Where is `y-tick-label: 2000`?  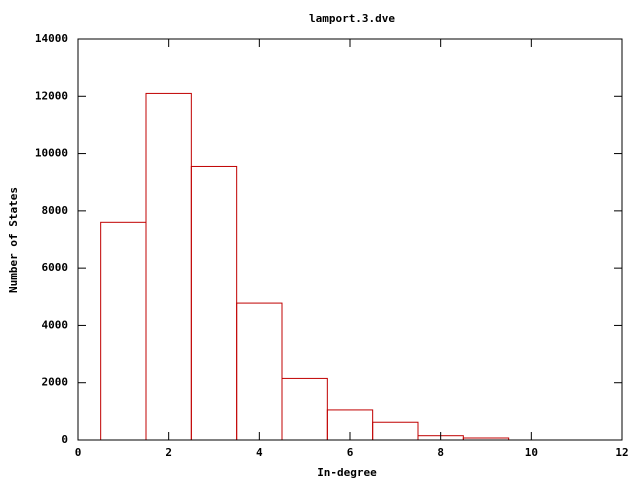 y-tick-label: 2000 is located at coordinates (55, 382).